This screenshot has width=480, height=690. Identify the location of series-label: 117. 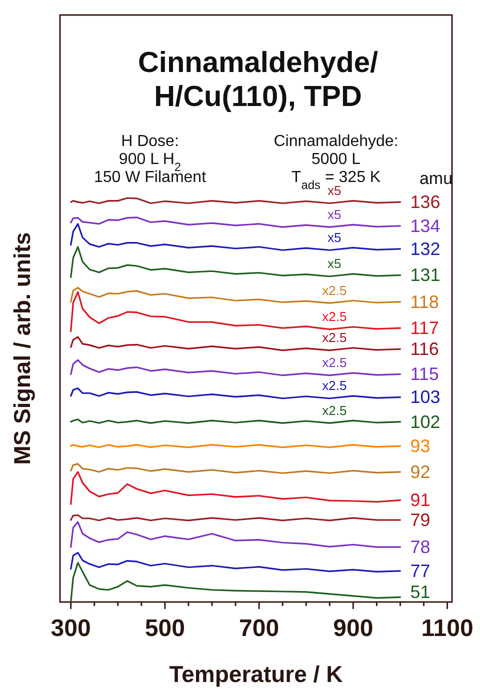
(424, 328).